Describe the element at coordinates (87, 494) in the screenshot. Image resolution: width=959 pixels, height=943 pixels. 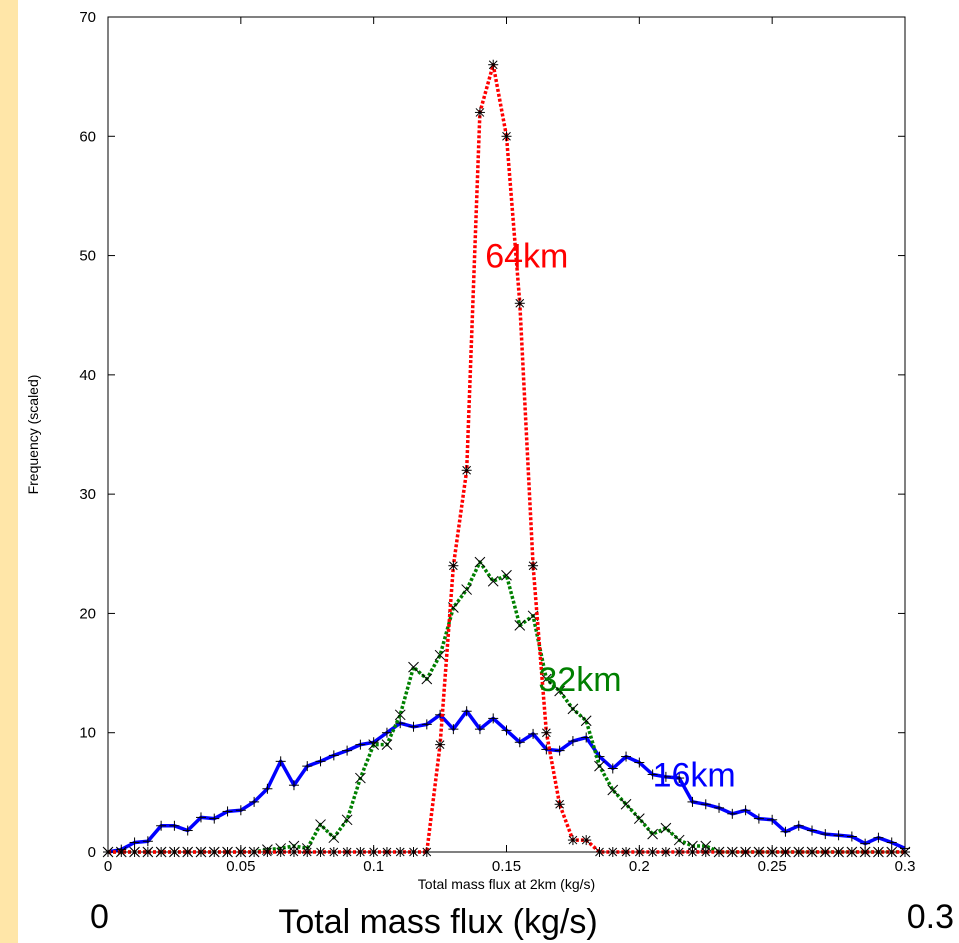
I see `y-tick-label: 30` at that location.